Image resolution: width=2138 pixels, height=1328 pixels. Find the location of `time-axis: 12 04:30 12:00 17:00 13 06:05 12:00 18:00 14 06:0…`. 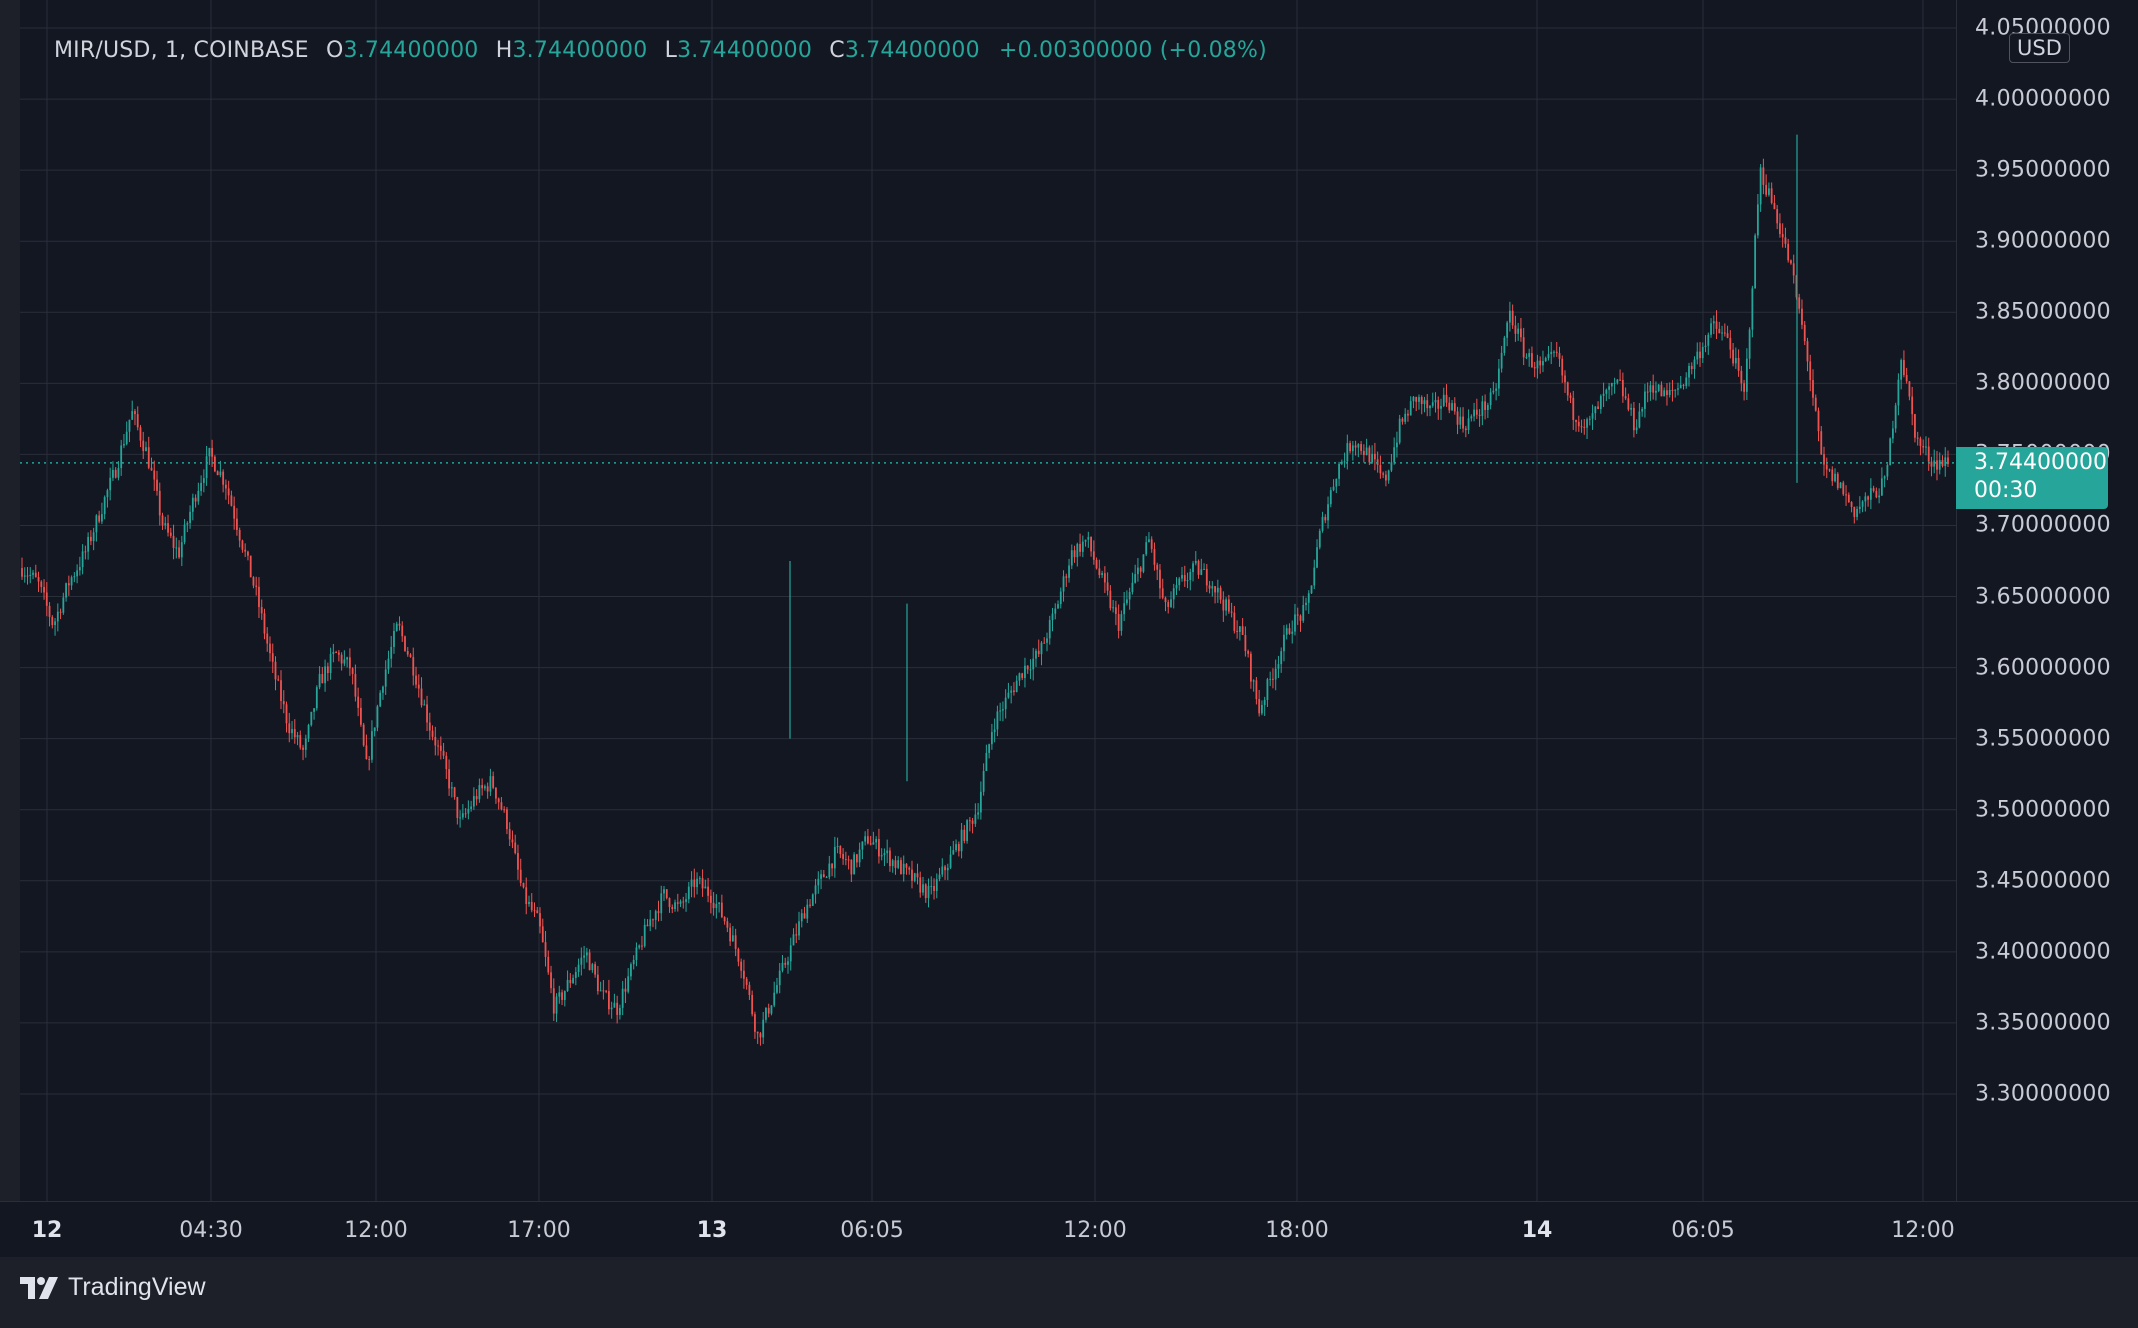

time-axis: 12 04:30 12:00 17:00 13 06:05 12:00 18:00 14 06:0… is located at coordinates (1069, 1229).